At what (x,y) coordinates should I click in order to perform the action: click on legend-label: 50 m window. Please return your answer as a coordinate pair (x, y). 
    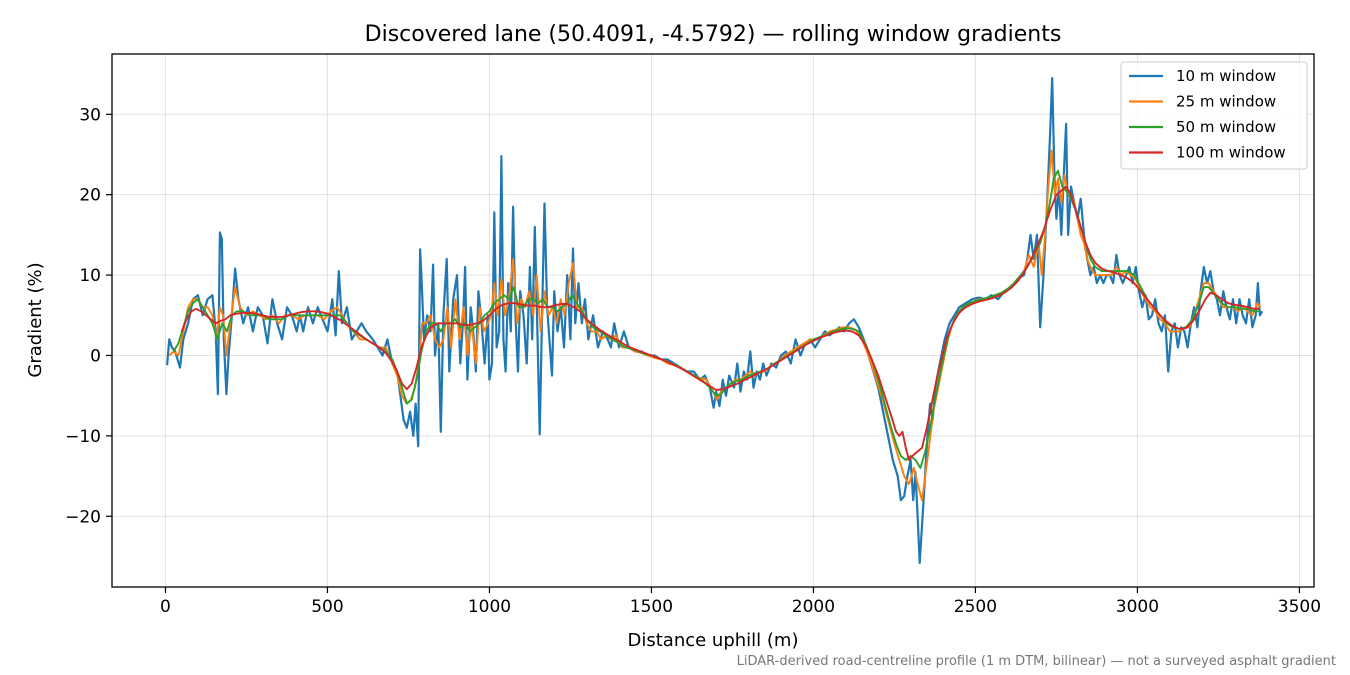
    Looking at the image, I should click on (1226, 127).